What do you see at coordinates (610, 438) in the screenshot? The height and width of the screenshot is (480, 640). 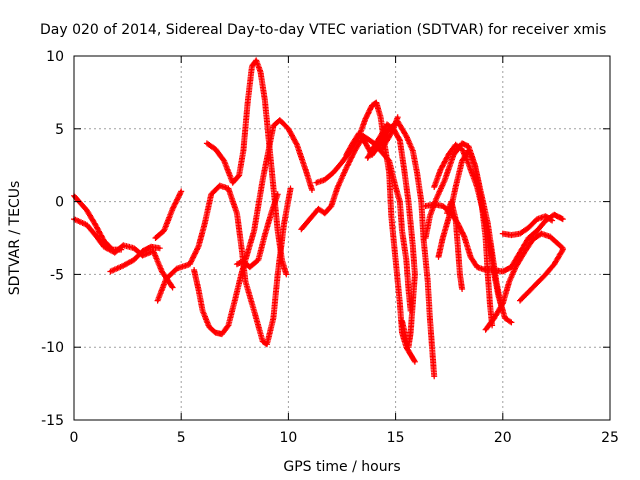 I see `x-tick-label: 25` at bounding box center [610, 438].